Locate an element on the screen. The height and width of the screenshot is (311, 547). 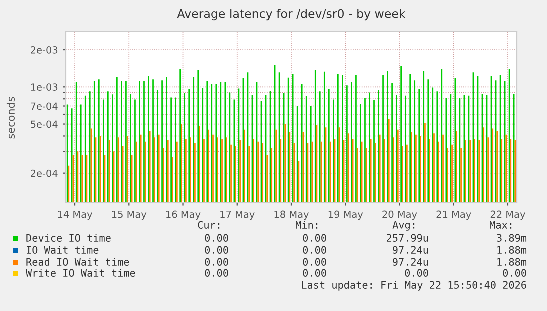
chart-title: Average latency for /dev/sr0 - by week is located at coordinates (291, 15).